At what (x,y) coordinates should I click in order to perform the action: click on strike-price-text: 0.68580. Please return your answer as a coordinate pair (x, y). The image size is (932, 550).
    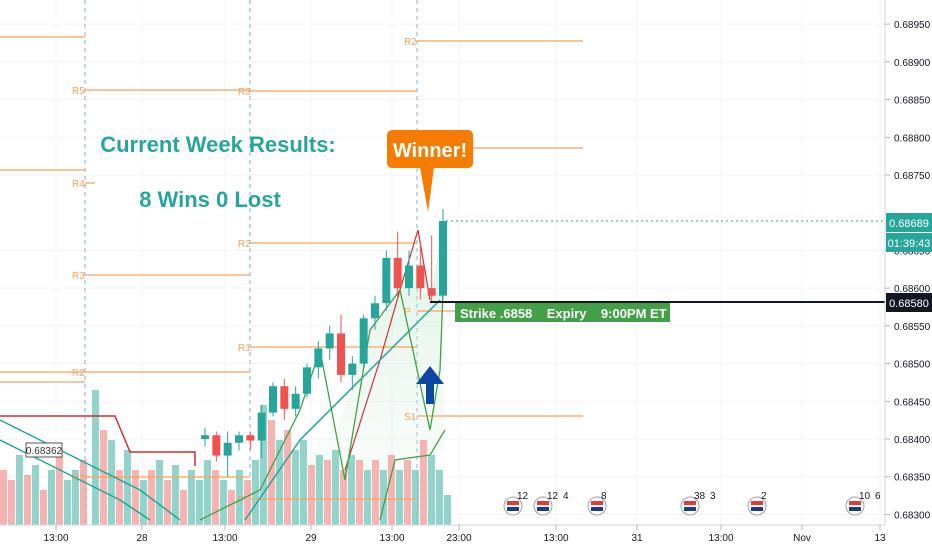
    Looking at the image, I should click on (909, 304).